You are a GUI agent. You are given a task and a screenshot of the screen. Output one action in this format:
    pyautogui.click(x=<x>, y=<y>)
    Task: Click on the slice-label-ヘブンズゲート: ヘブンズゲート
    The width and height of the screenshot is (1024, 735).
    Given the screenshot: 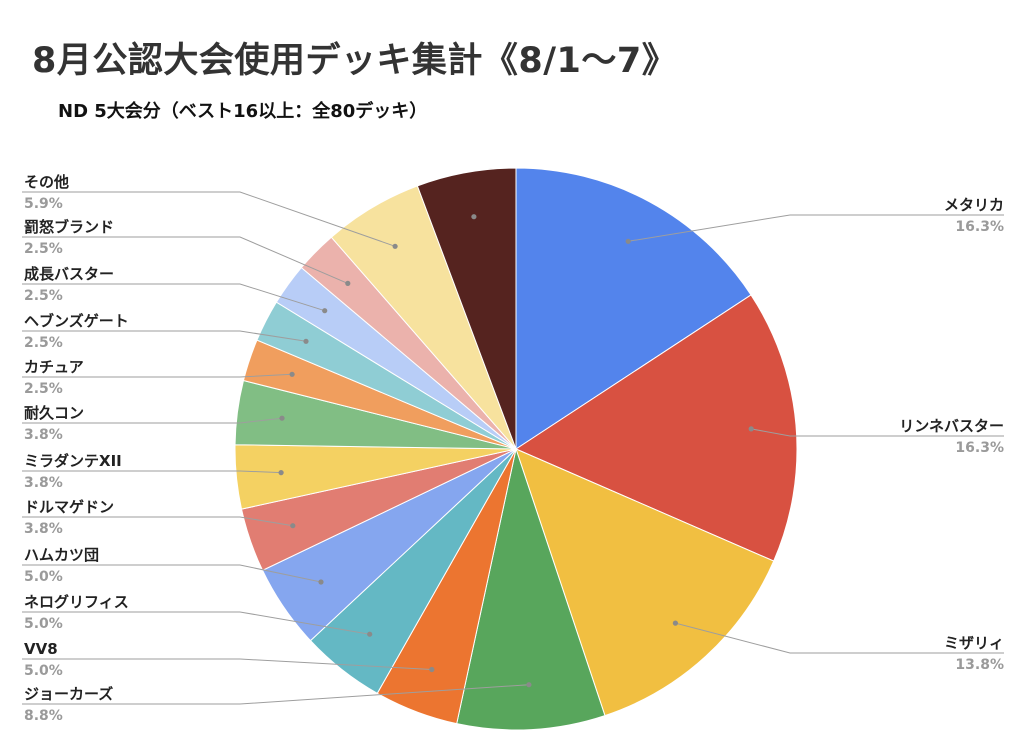 What is the action you would take?
    pyautogui.click(x=76, y=321)
    